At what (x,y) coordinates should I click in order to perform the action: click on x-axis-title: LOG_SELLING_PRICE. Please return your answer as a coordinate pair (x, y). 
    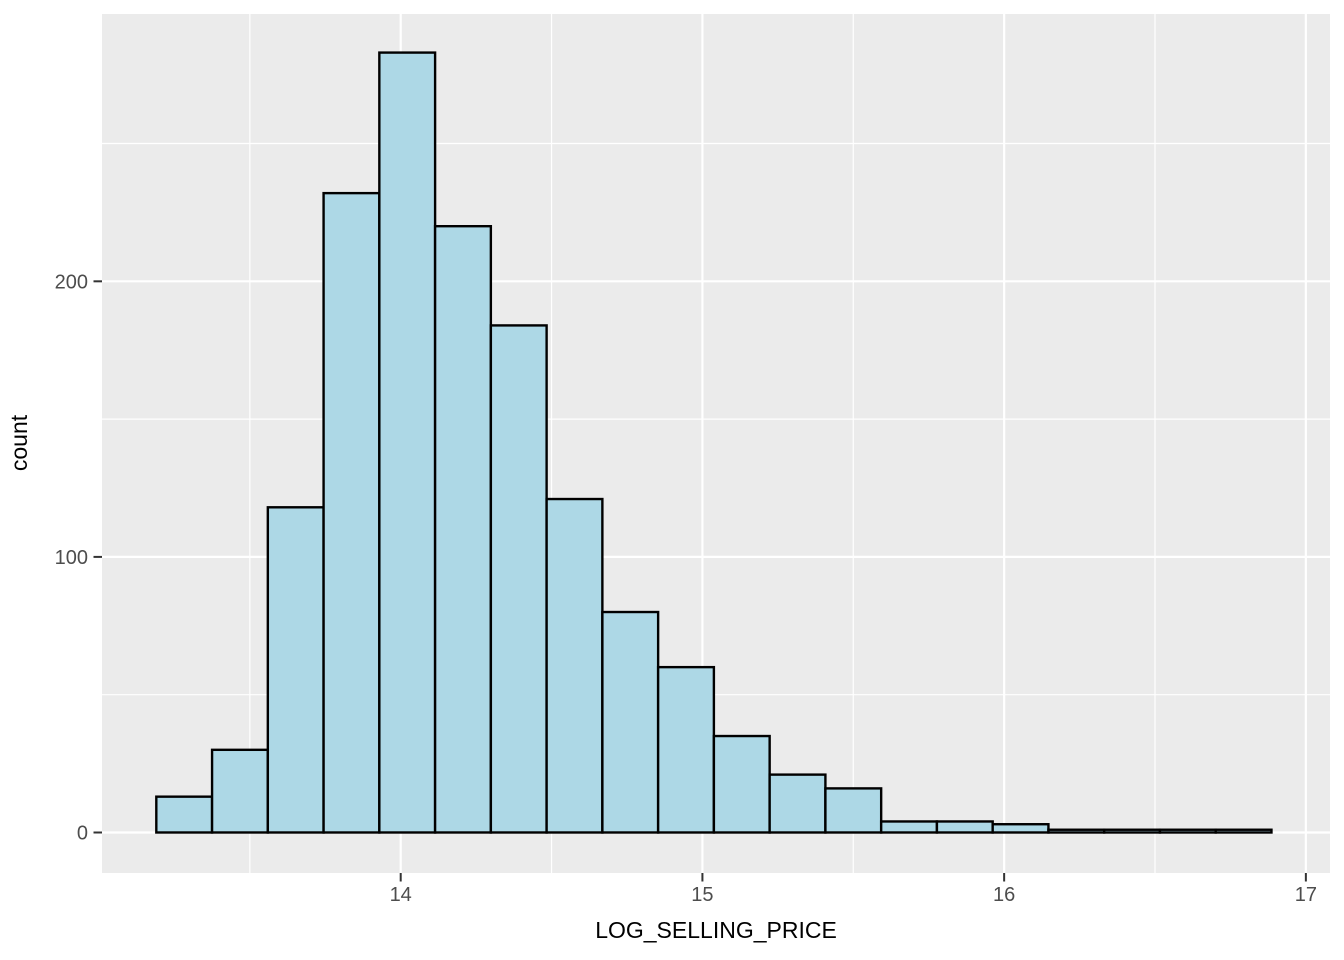
    Looking at the image, I should click on (716, 930).